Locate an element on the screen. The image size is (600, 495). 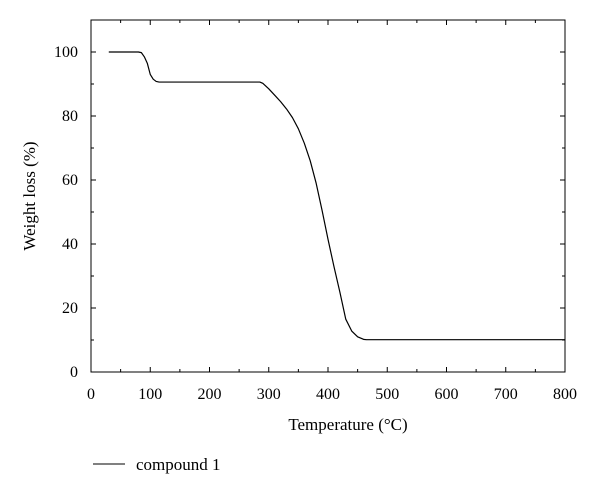
y-tick-label: 0 is located at coordinates (74, 372).